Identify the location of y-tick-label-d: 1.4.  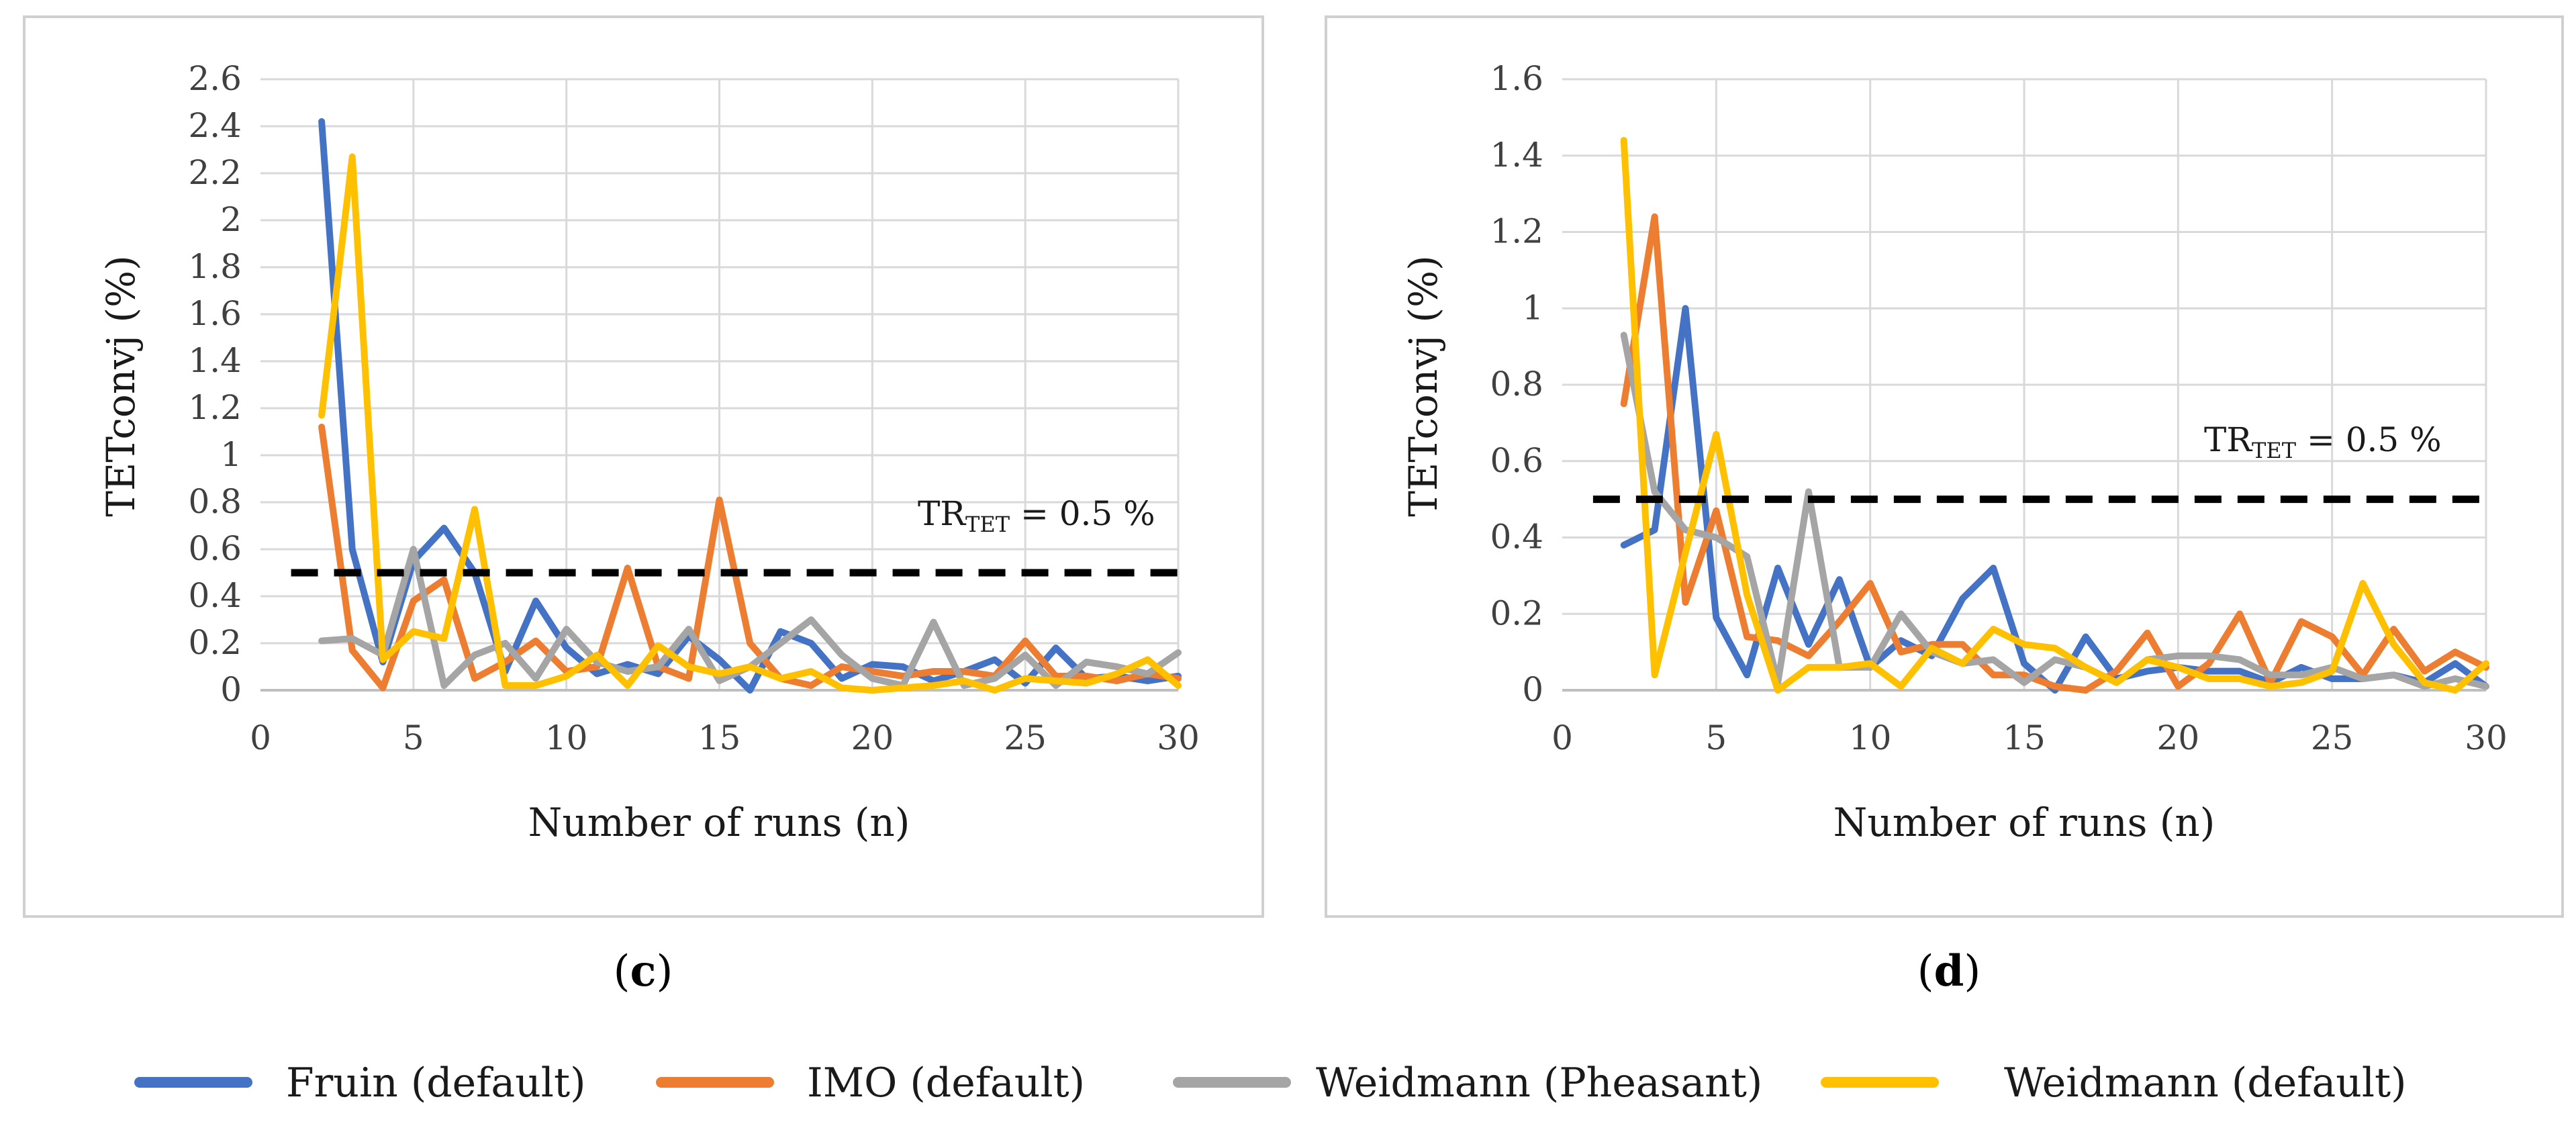
(1516, 155).